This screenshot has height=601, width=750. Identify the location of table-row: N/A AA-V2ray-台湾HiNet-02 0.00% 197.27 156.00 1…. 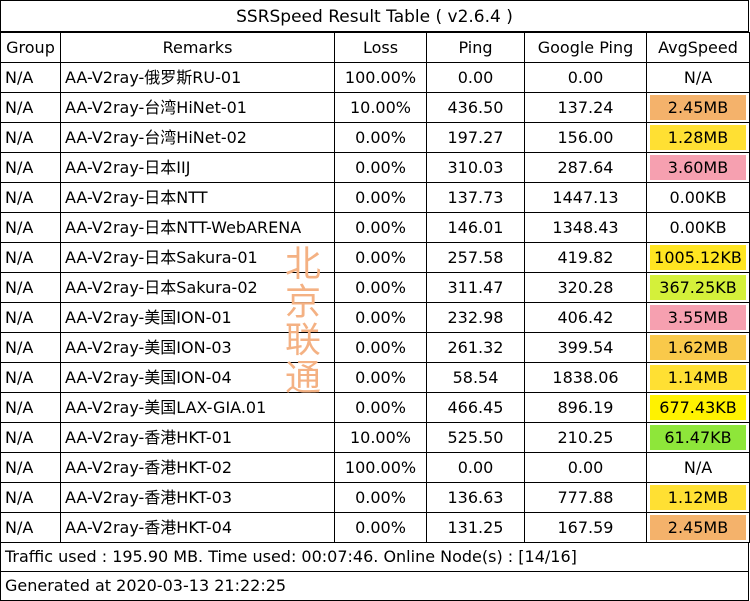
(375, 137).